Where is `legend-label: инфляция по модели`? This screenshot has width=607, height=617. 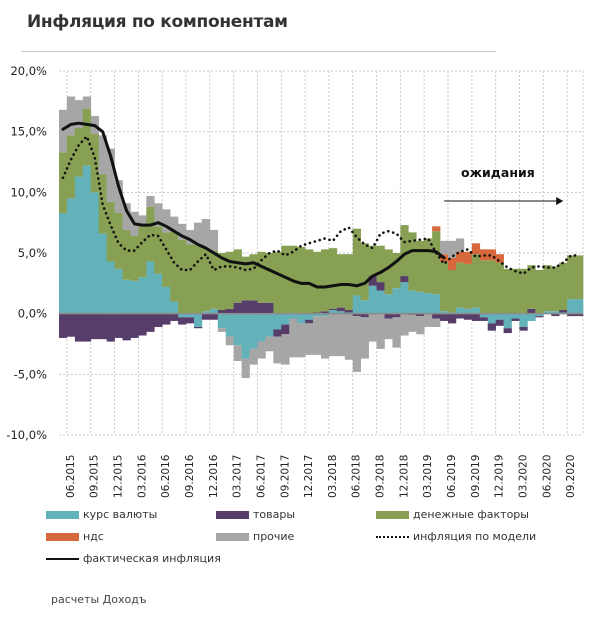 legend-label: инфляция по модели is located at coordinates (475, 536).